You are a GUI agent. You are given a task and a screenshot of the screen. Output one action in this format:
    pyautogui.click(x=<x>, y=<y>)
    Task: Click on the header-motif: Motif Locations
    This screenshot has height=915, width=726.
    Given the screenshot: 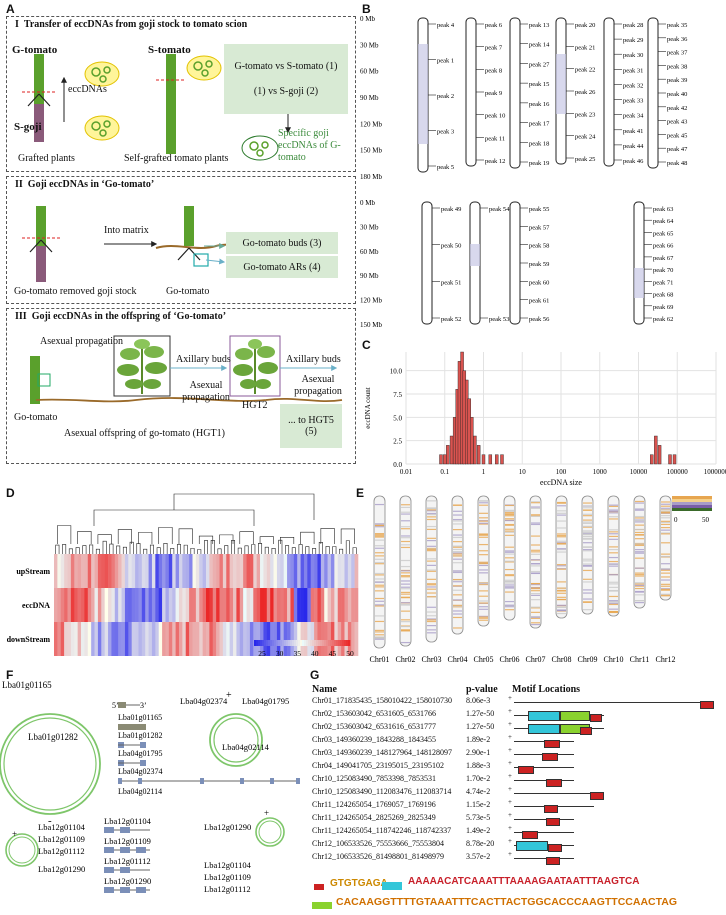 What is the action you would take?
    pyautogui.click(x=546, y=689)
    